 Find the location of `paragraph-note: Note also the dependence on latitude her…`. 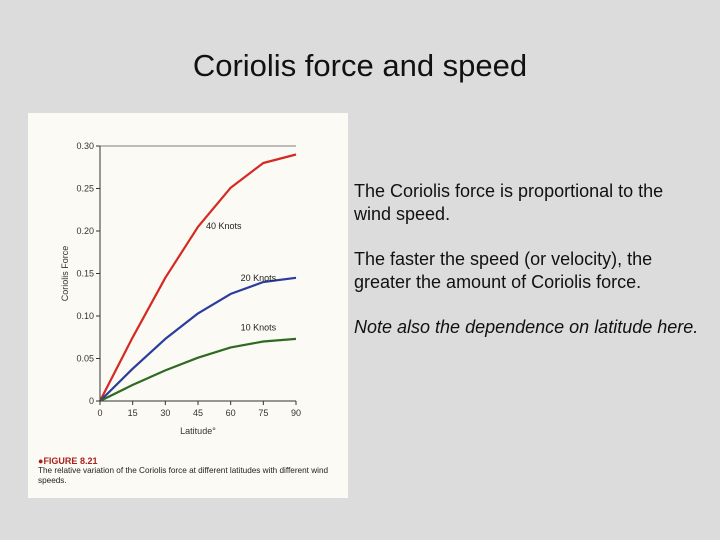

paragraph-note: Note also the dependence on latitude her… is located at coordinates (526, 327).